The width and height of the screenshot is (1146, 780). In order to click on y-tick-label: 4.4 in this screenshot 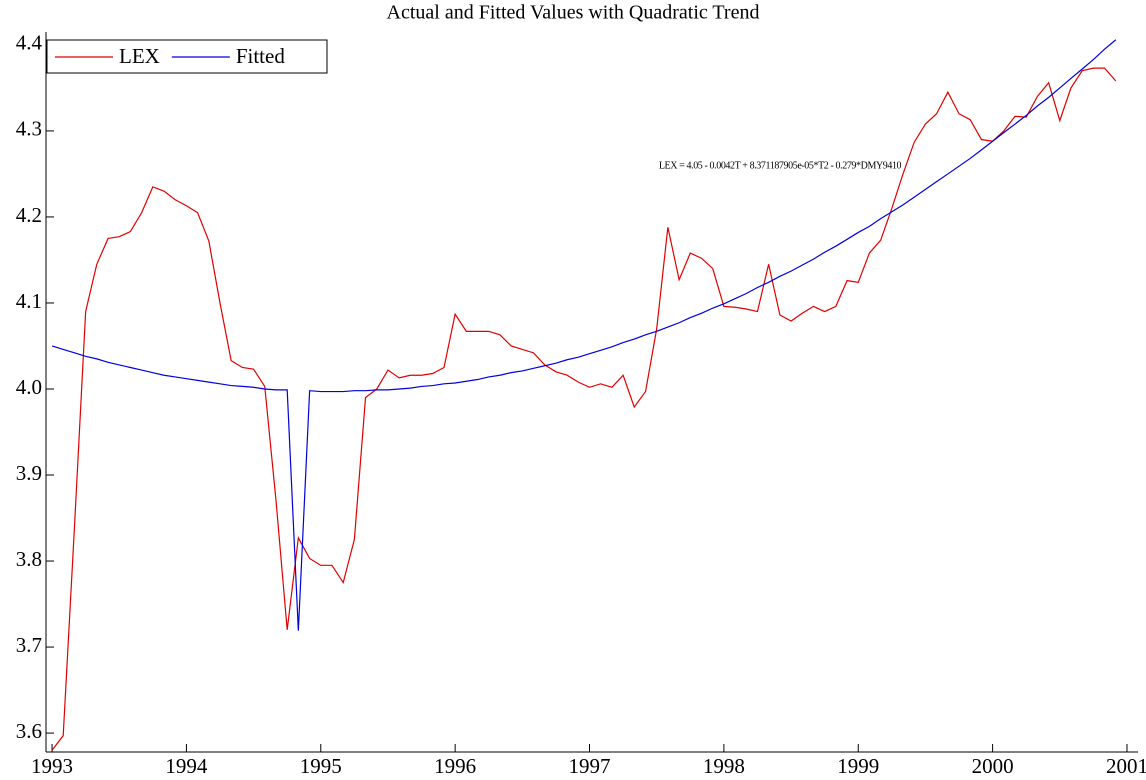, I will do `click(29, 43)`.